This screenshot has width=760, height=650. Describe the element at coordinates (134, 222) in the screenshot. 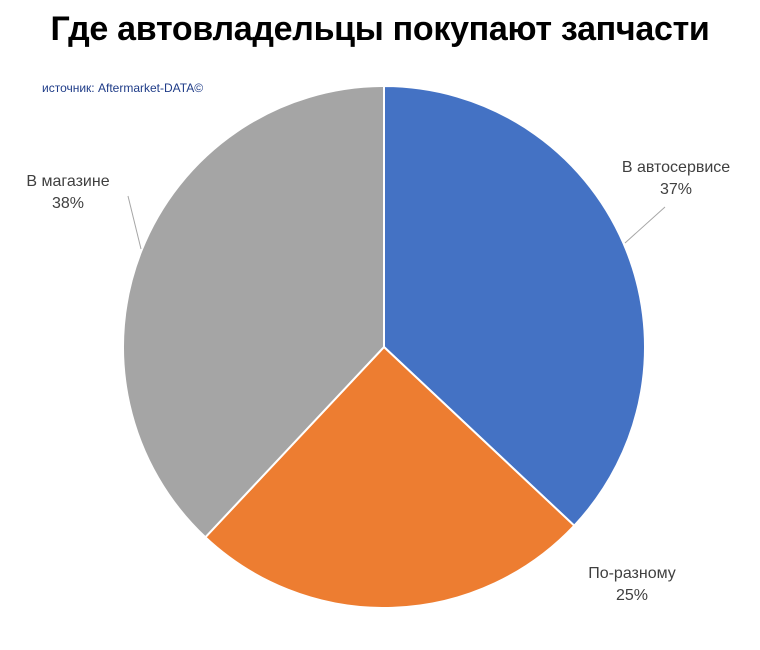

I see `leader-line-store` at that location.